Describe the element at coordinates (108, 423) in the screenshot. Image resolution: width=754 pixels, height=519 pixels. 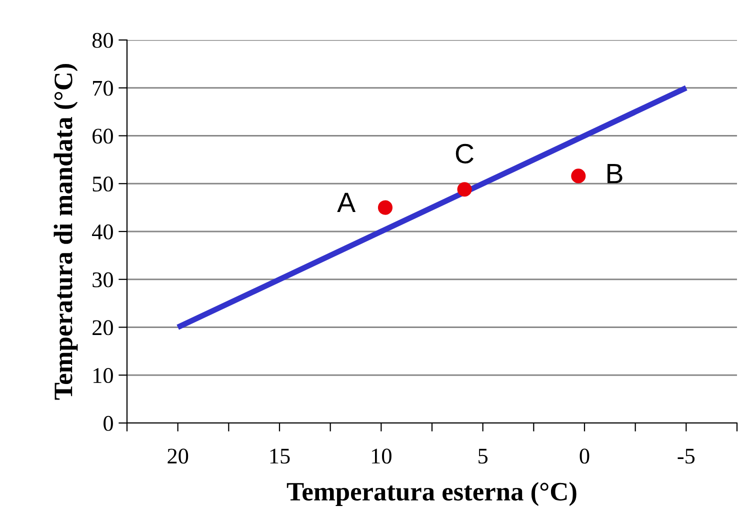
I see `y-tick-label: 0` at that location.